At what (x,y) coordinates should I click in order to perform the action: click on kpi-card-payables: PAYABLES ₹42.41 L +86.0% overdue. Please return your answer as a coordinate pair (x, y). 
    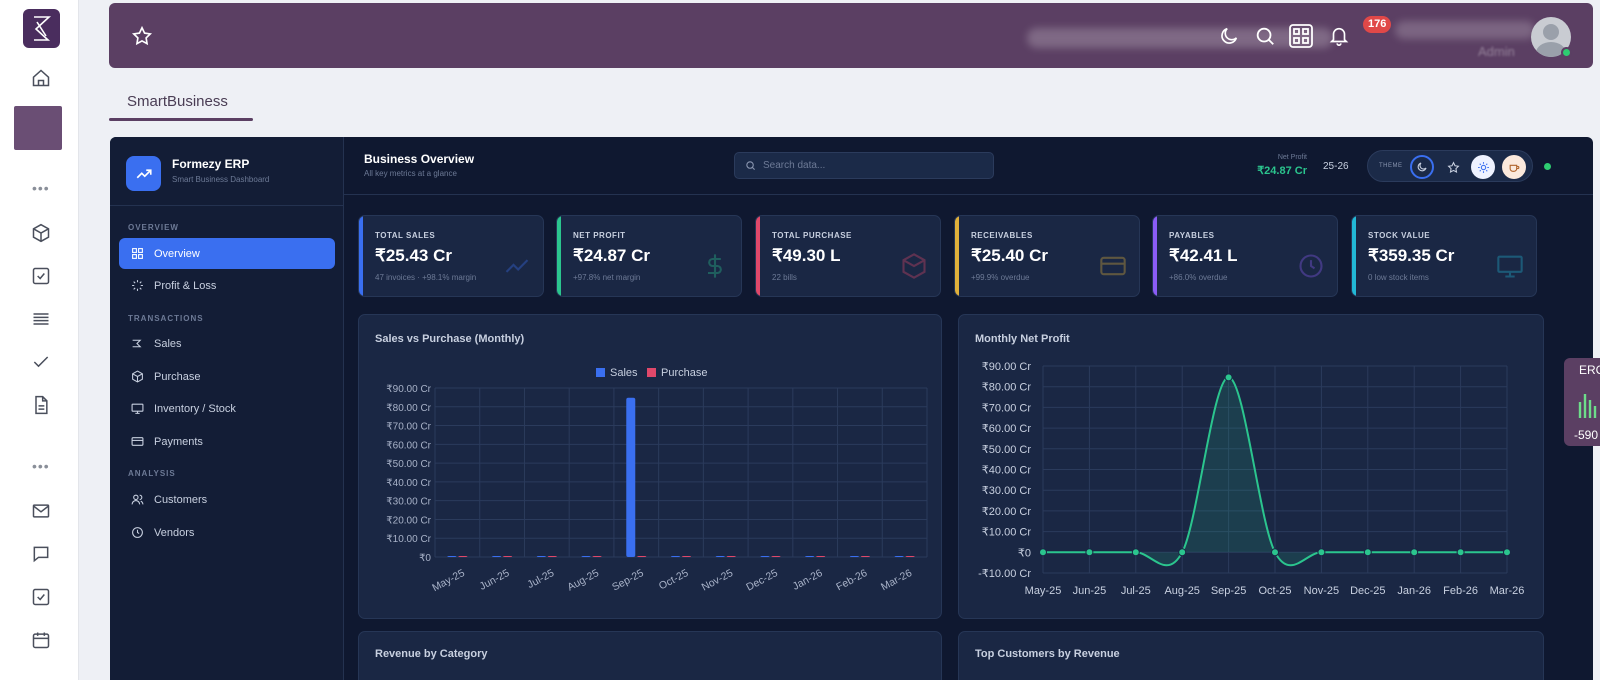
    Looking at the image, I should click on (1245, 256).